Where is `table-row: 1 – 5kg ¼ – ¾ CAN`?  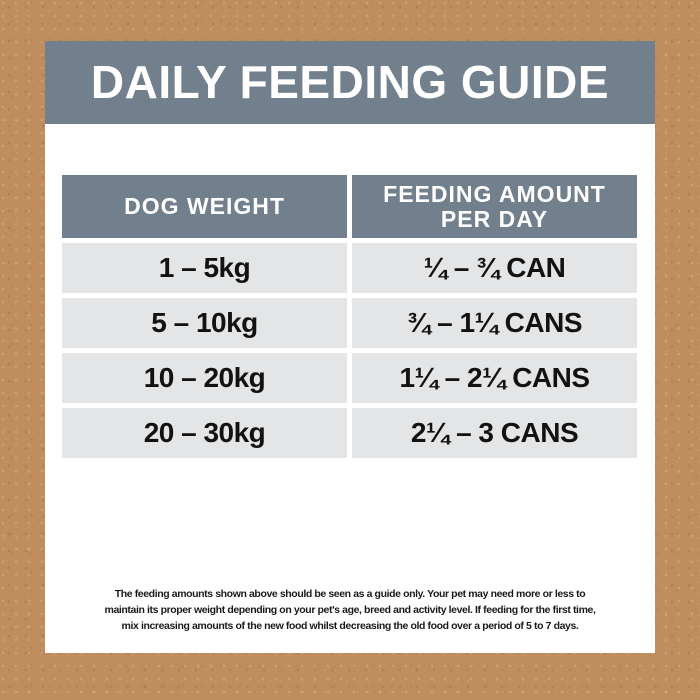 table-row: 1 – 5kg ¼ – ¾ CAN is located at coordinates (349, 268).